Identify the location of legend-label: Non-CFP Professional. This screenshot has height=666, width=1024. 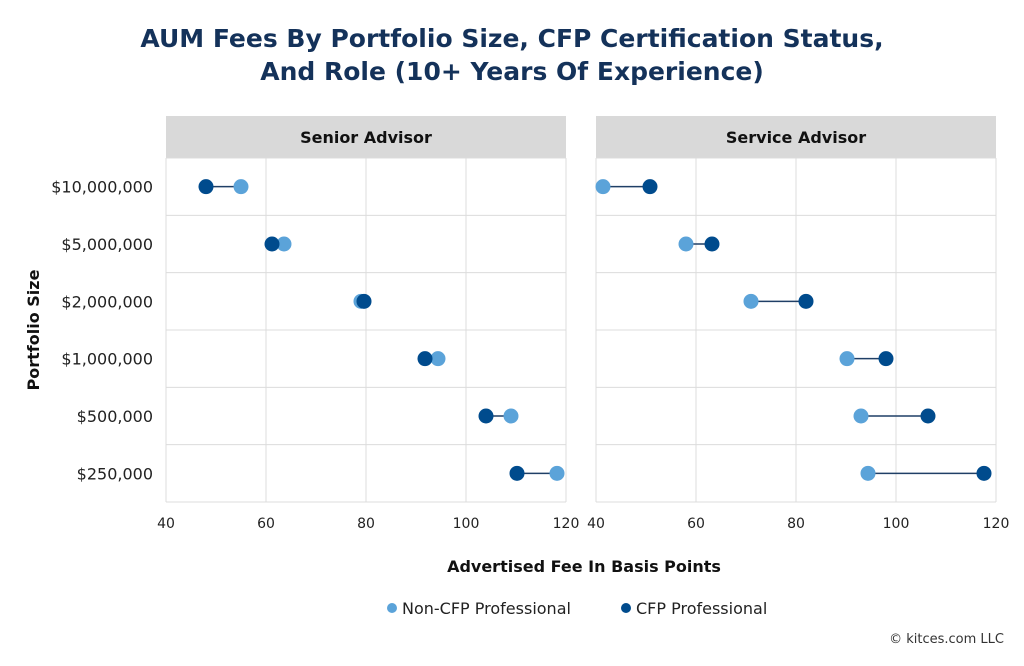
(486, 608).